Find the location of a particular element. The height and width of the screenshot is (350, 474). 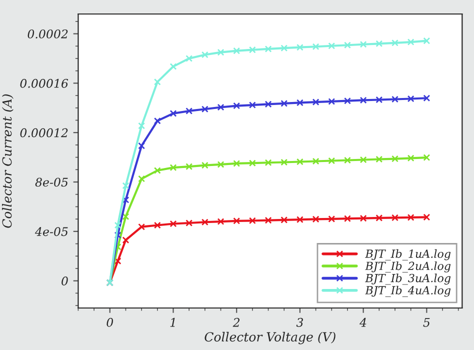

legend-label: BJT_Ib_4uA.log is located at coordinates (408, 291).